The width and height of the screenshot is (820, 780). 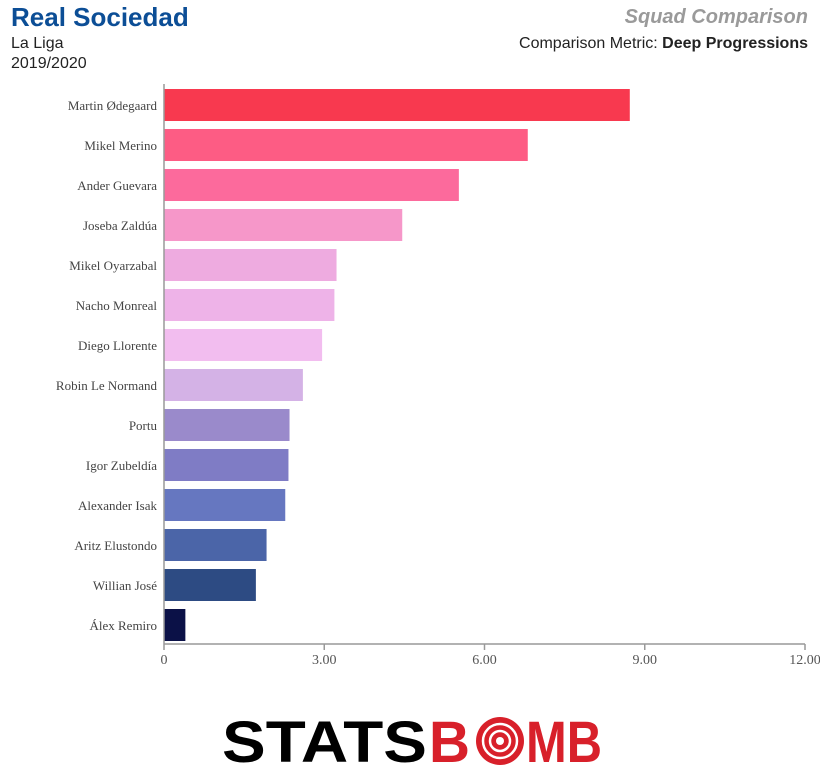 What do you see at coordinates (645, 660) in the screenshot?
I see `x-tick-label: 9.00` at bounding box center [645, 660].